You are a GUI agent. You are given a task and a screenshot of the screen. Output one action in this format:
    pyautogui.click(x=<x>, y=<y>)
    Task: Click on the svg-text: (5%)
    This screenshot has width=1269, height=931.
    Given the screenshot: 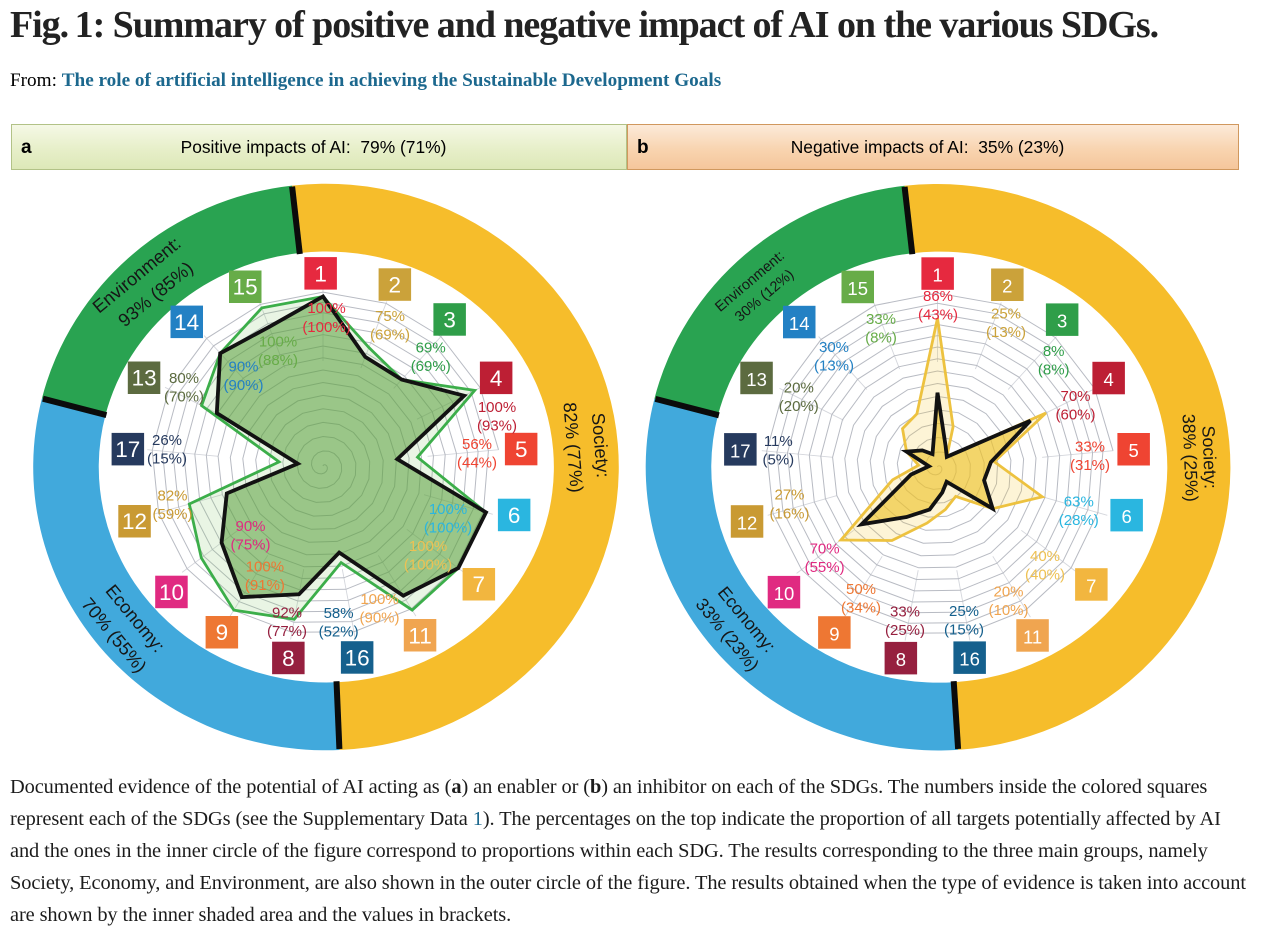 What is the action you would take?
    pyautogui.click(x=778, y=460)
    